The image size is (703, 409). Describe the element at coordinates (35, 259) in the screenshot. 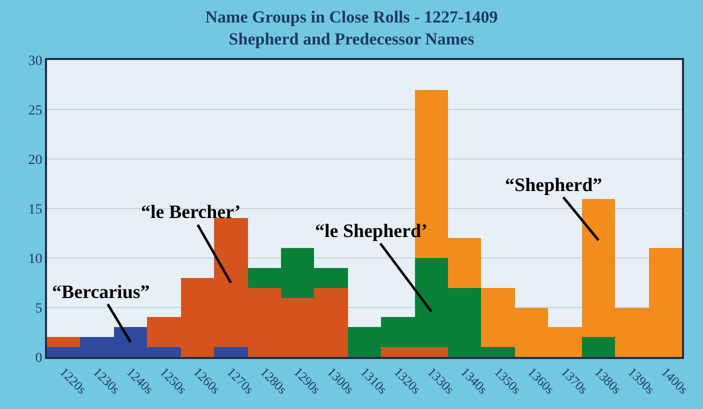

I see `y-tick-label: 10` at that location.